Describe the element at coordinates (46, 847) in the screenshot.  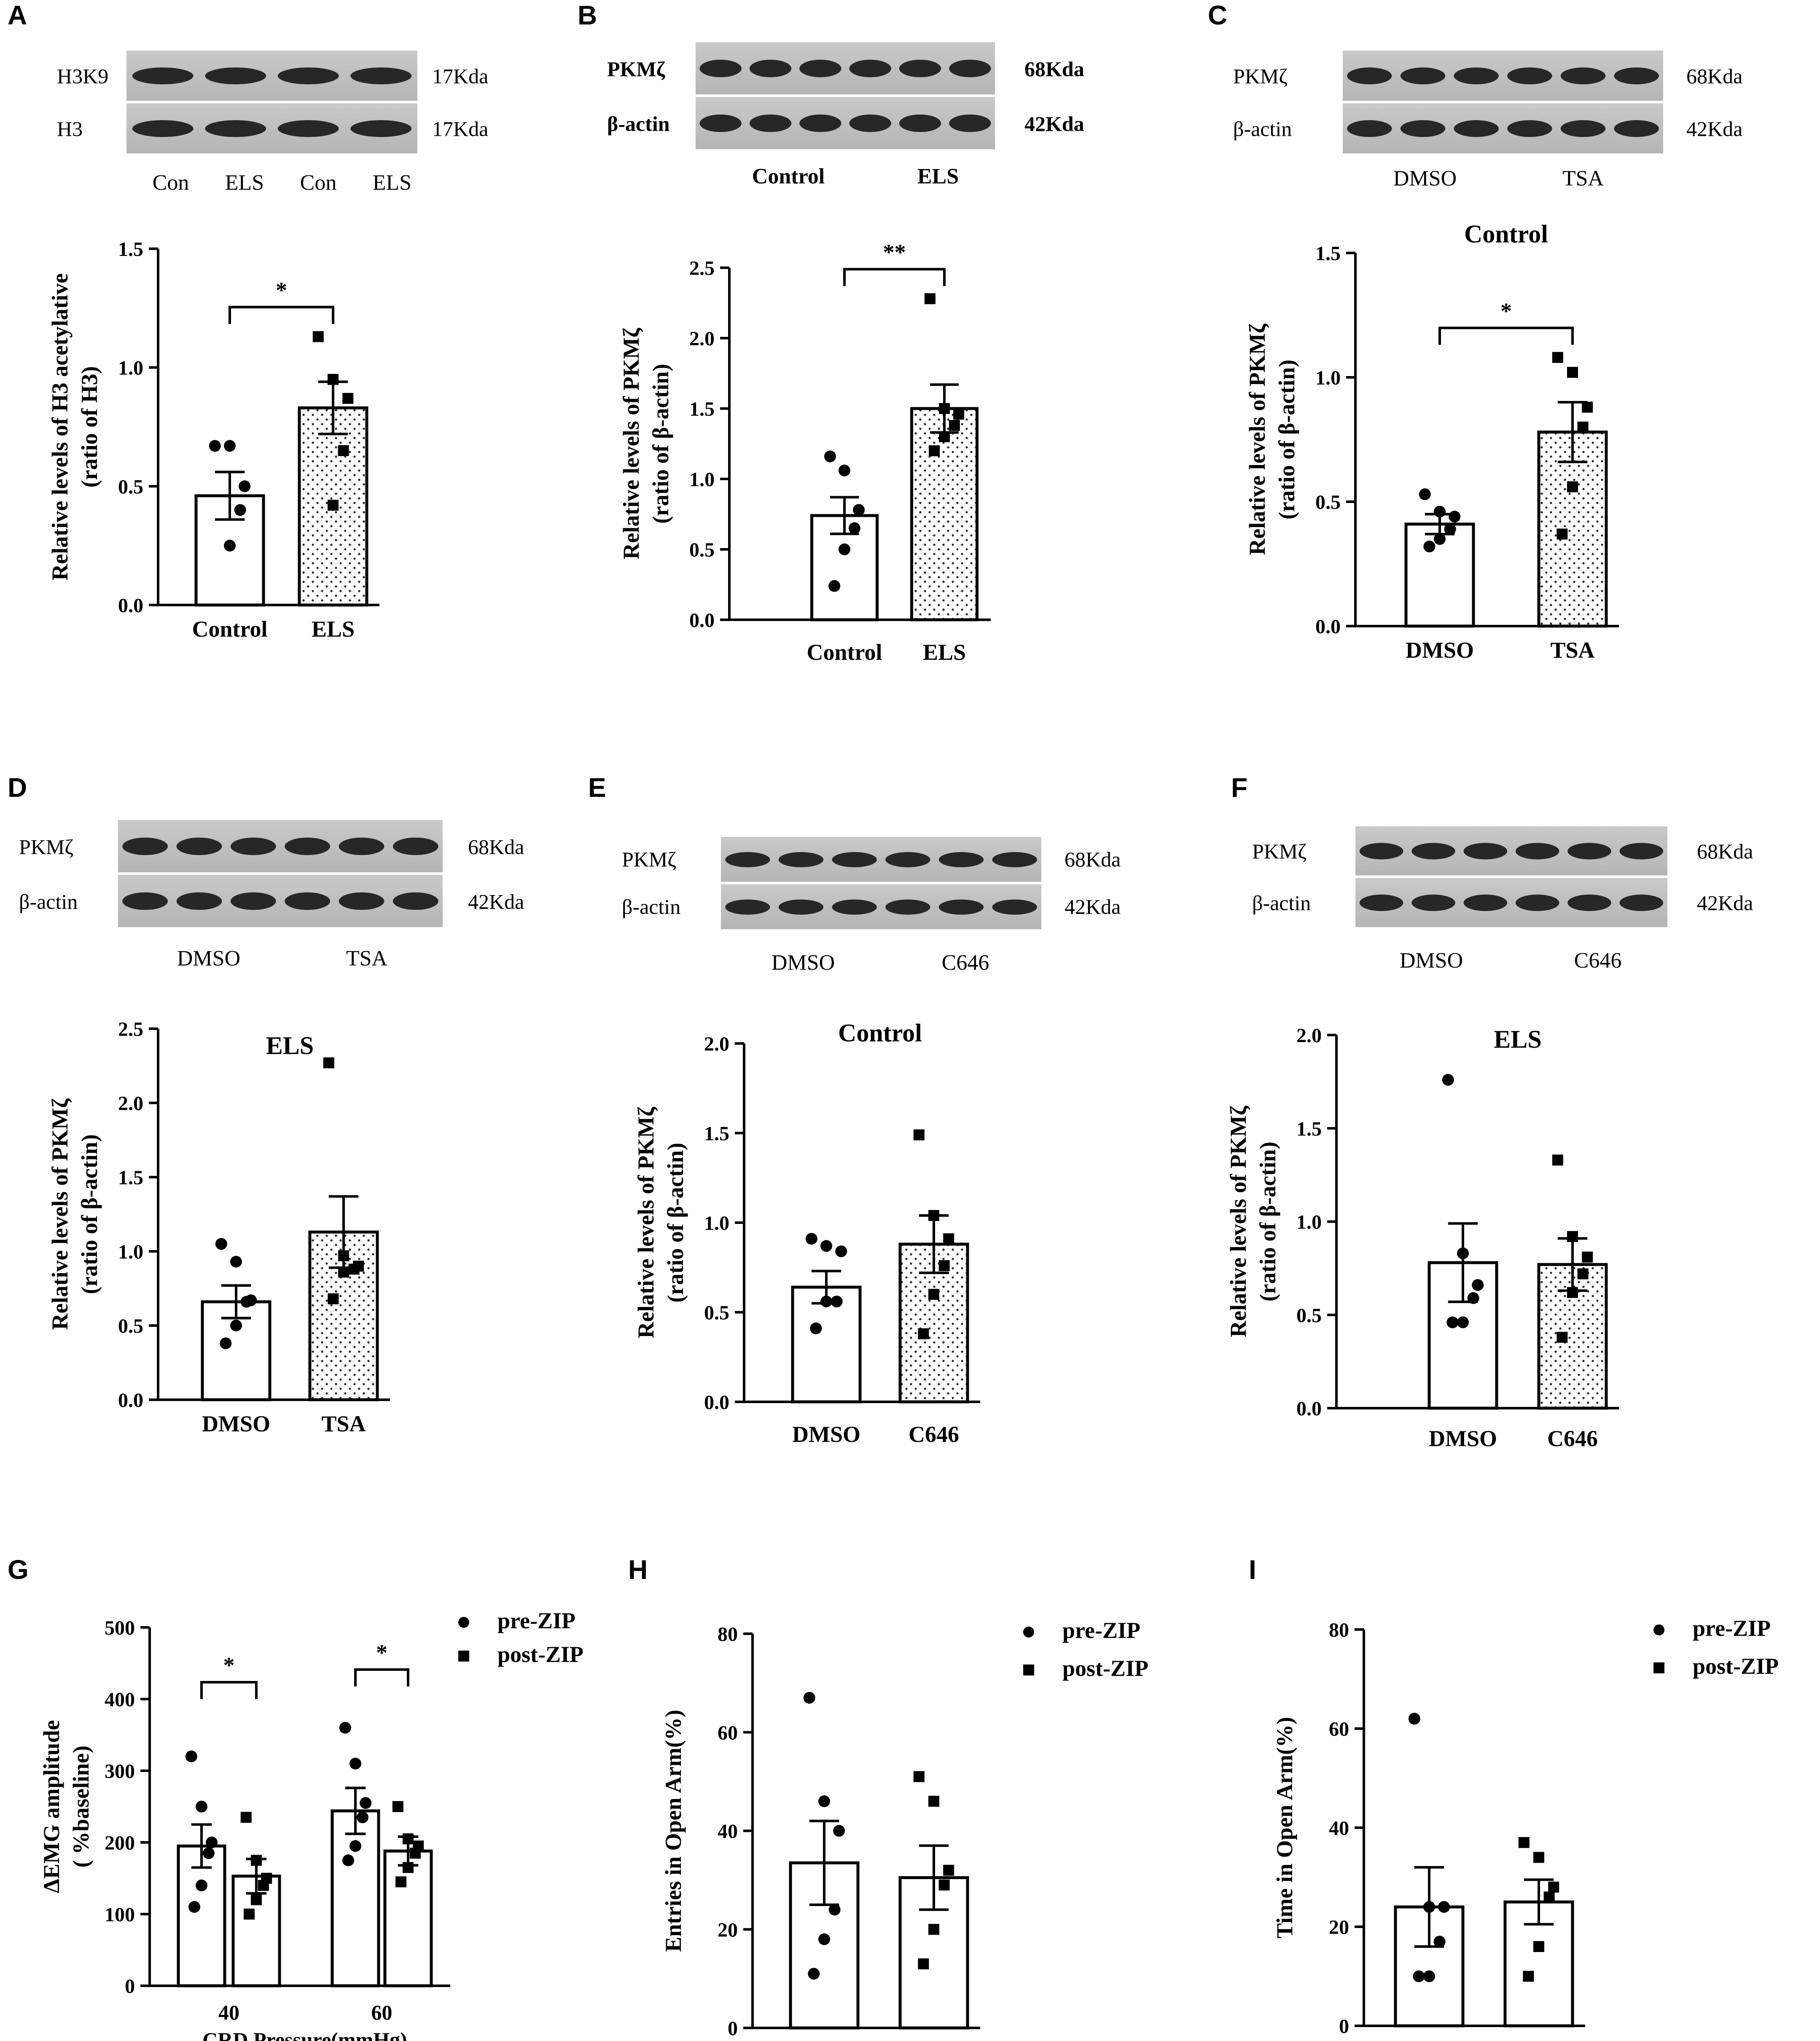
I see `band-name: PKMζ` at that location.